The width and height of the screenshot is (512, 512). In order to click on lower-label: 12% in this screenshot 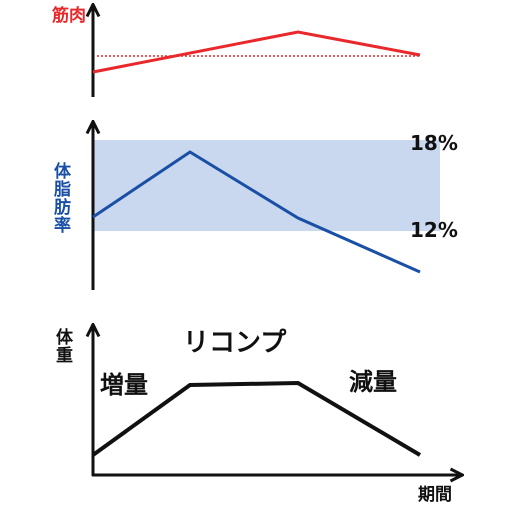, I will do `click(434, 230)`.